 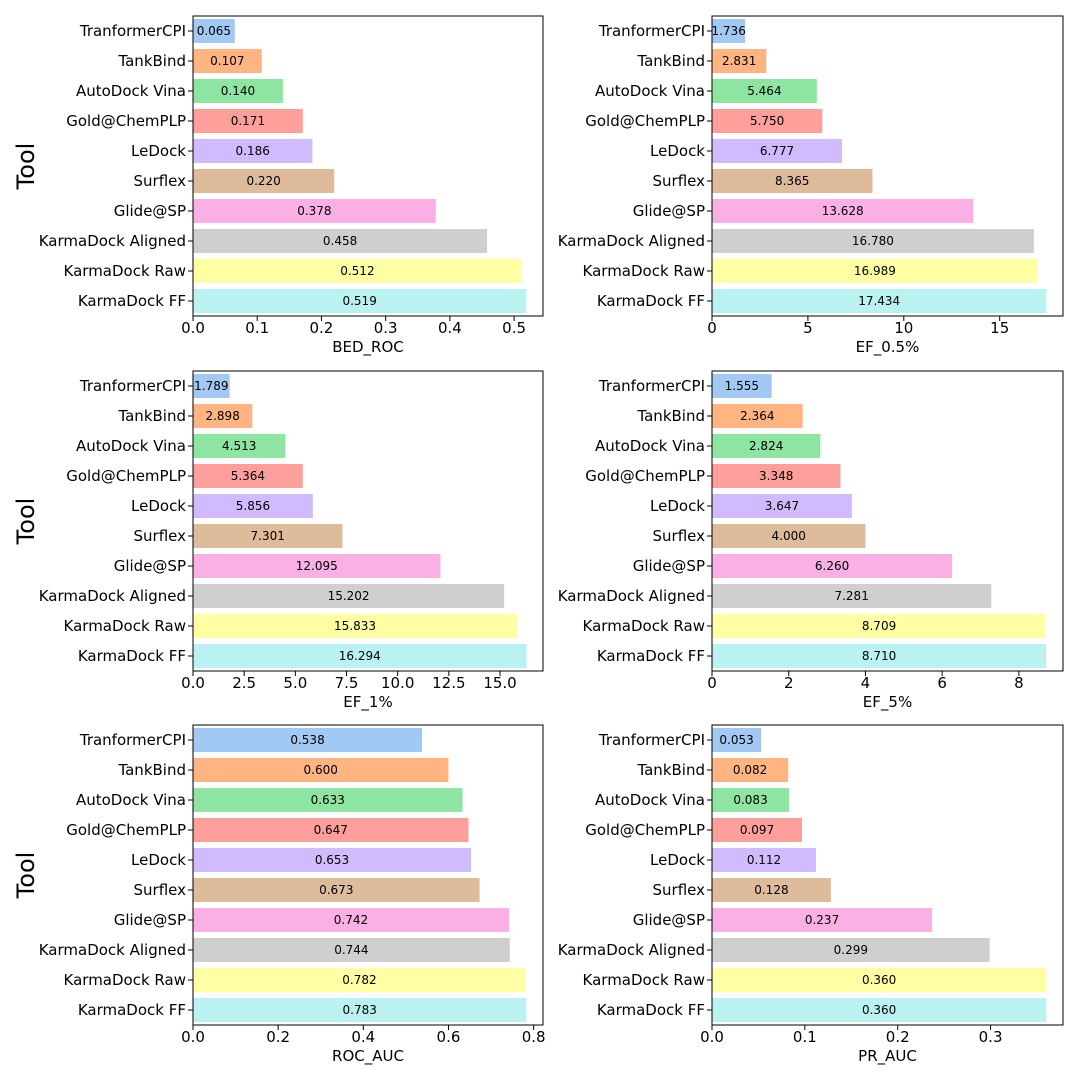 I want to click on bar-value-label: 8.709, so click(x=879, y=626).